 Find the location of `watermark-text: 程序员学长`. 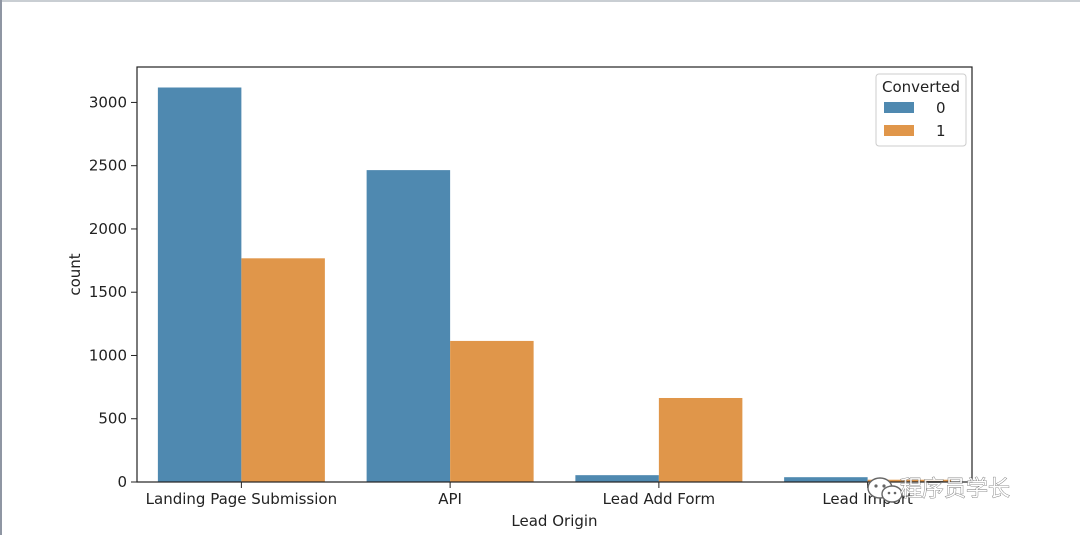

watermark-text: 程序员学长 is located at coordinates (955, 489).